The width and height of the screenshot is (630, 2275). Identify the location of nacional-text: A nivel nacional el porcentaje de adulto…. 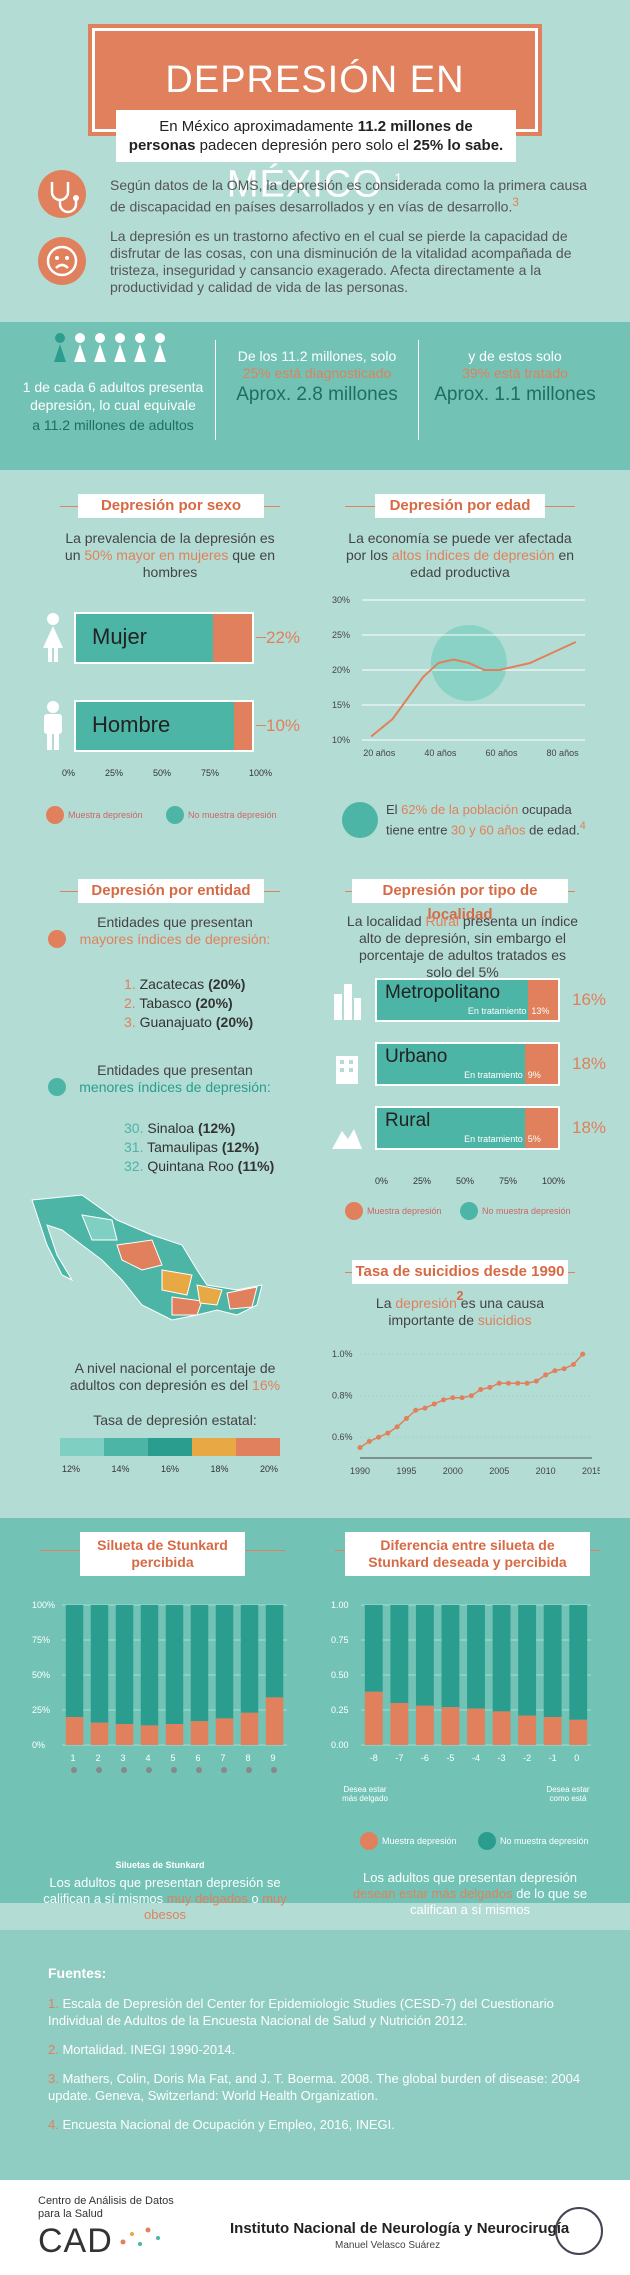
(172, 1376).